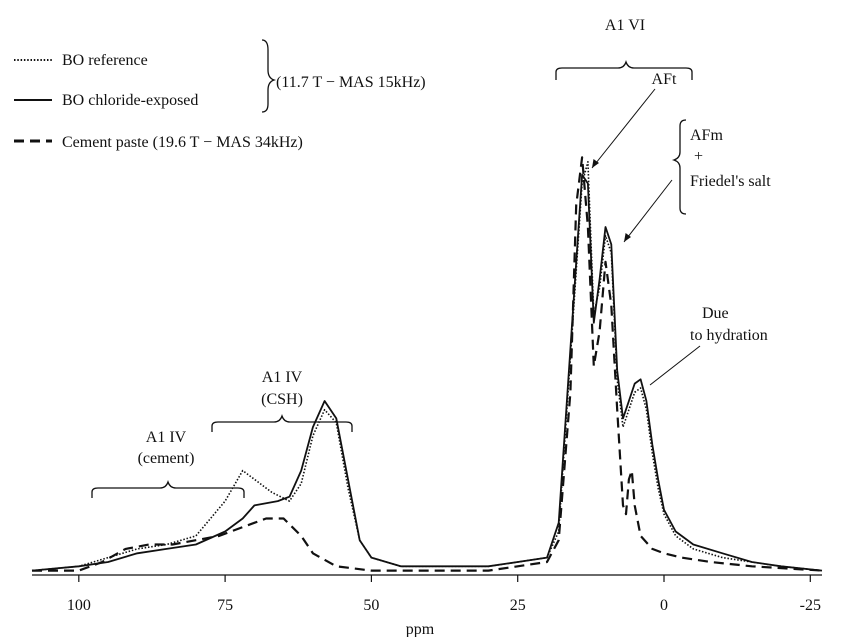 The image size is (842, 637). What do you see at coordinates (664, 605) in the screenshot?
I see `x-tick-label: 0` at bounding box center [664, 605].